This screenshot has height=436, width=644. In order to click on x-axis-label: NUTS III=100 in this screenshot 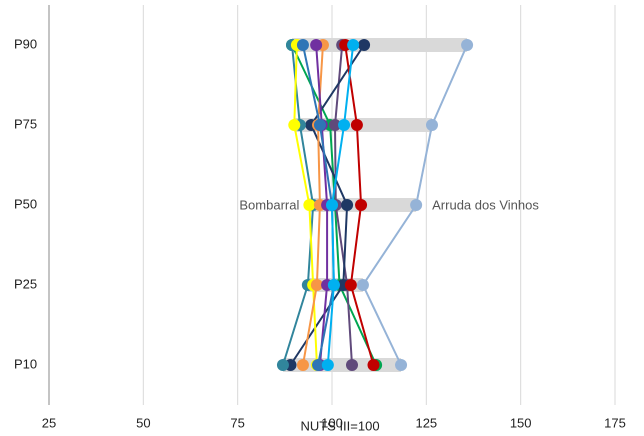, I will do `click(339, 425)`.